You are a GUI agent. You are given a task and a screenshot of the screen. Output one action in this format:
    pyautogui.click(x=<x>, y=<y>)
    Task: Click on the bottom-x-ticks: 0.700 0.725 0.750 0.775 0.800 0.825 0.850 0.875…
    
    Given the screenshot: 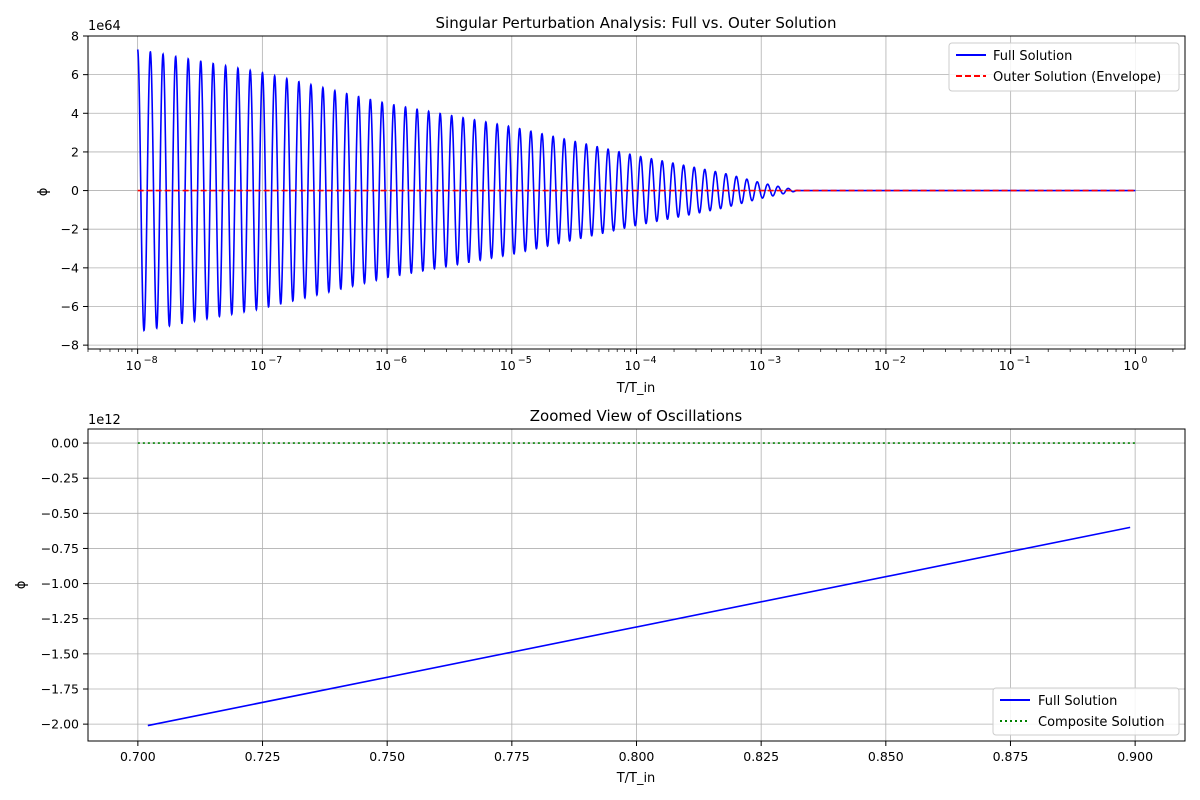 What is the action you would take?
    pyautogui.click(x=636, y=752)
    